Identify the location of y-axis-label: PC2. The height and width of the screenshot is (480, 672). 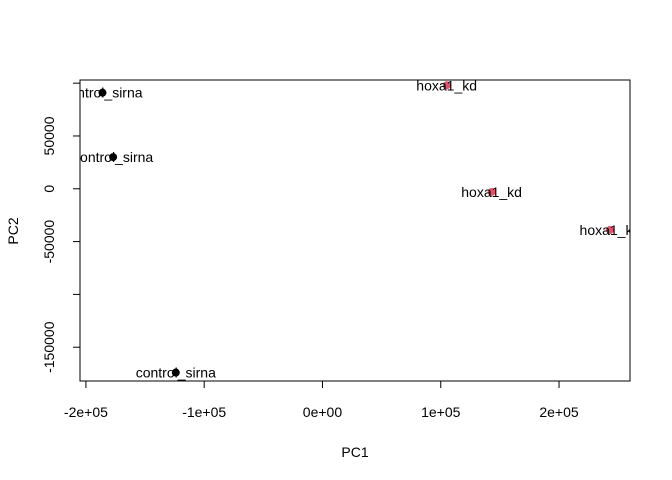
(13, 230).